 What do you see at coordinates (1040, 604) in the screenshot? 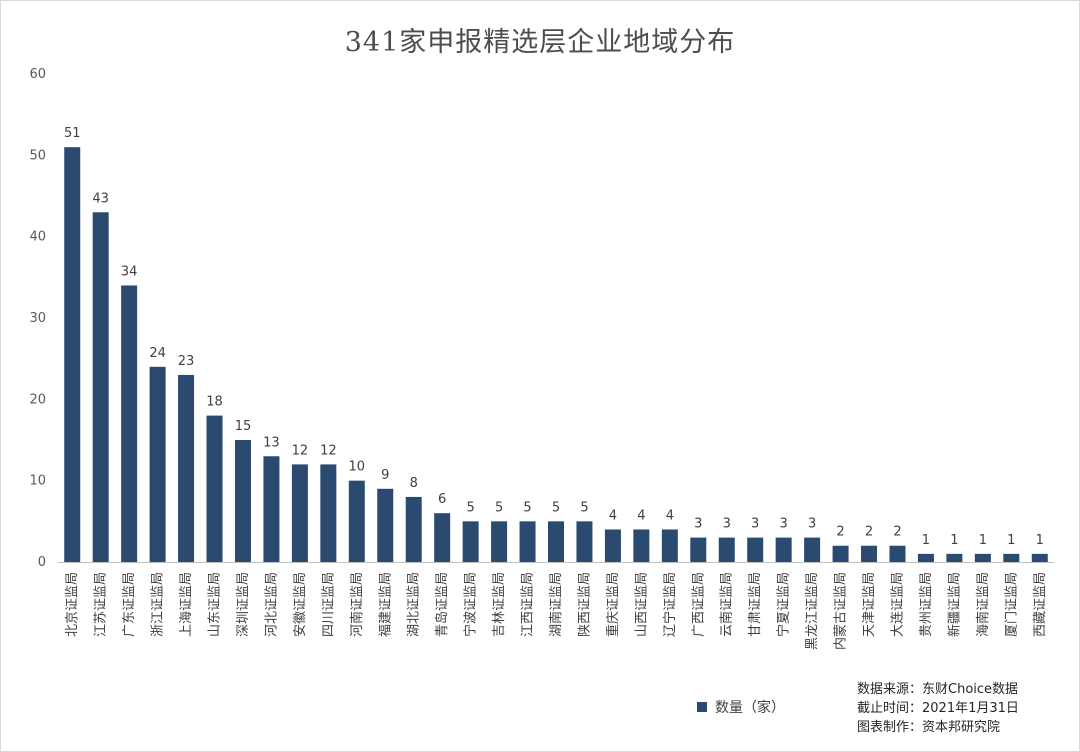
I see `category-label: 西藏证监局` at bounding box center [1040, 604].